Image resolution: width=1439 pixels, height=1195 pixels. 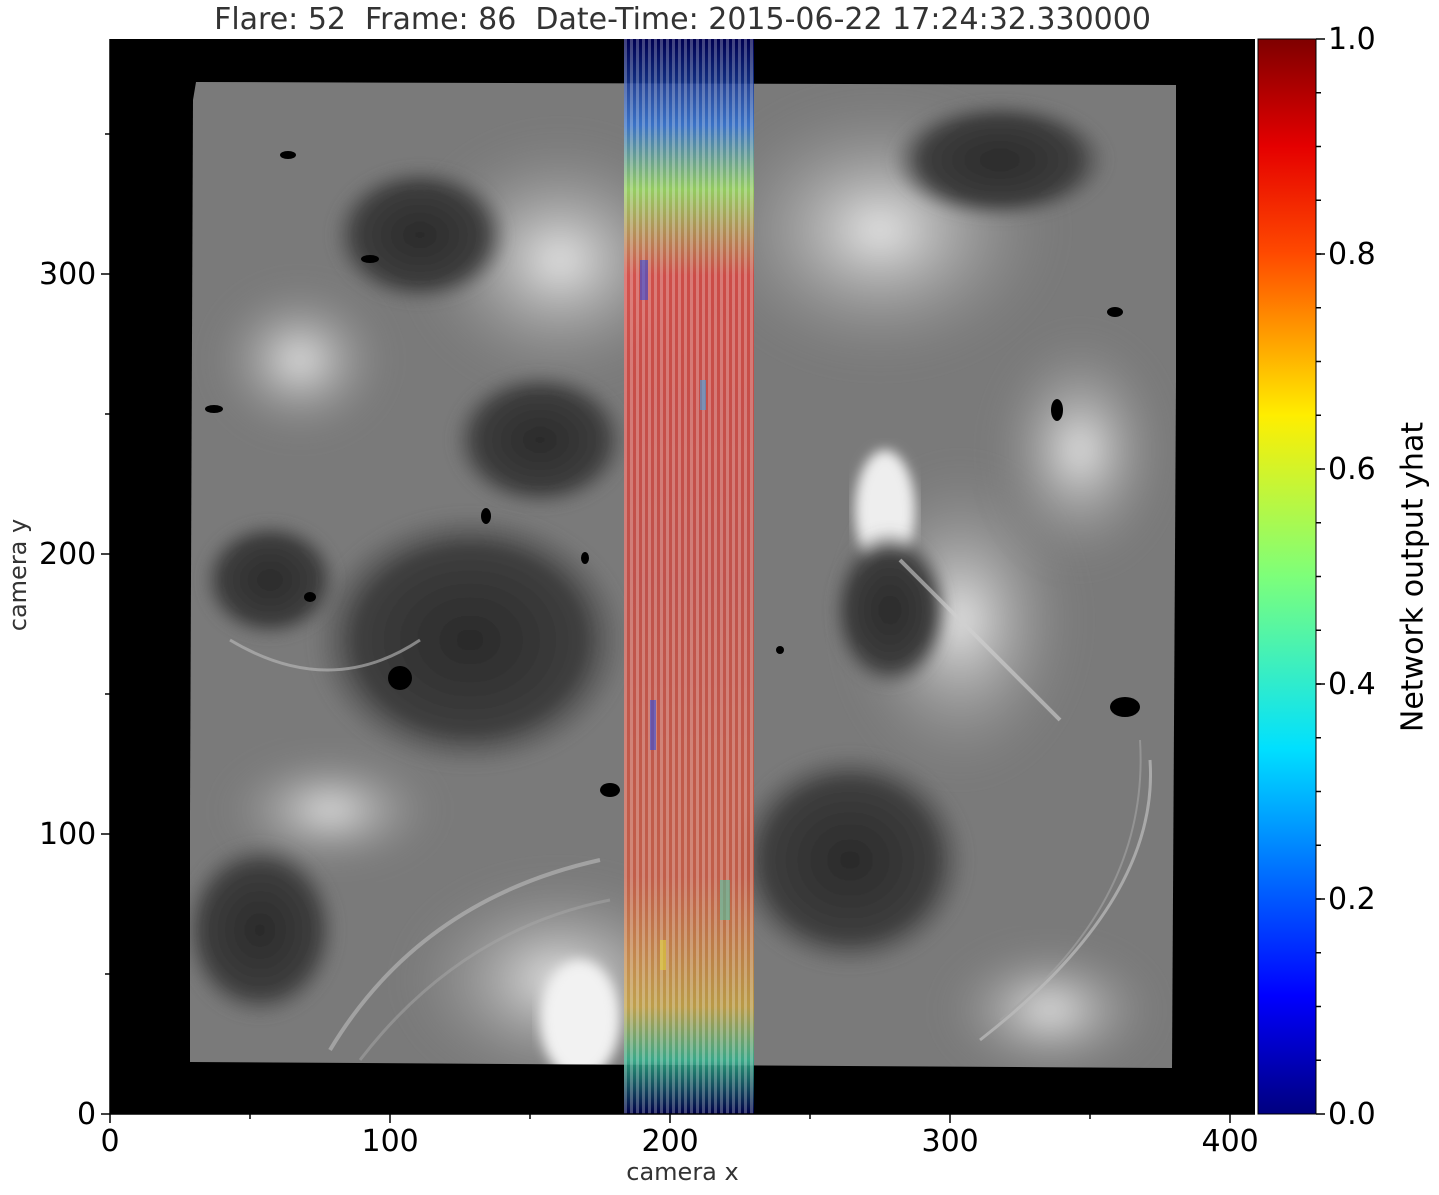 What do you see at coordinates (1352, 39) in the screenshot?
I see `colorbar-tick-label: 1.0` at bounding box center [1352, 39].